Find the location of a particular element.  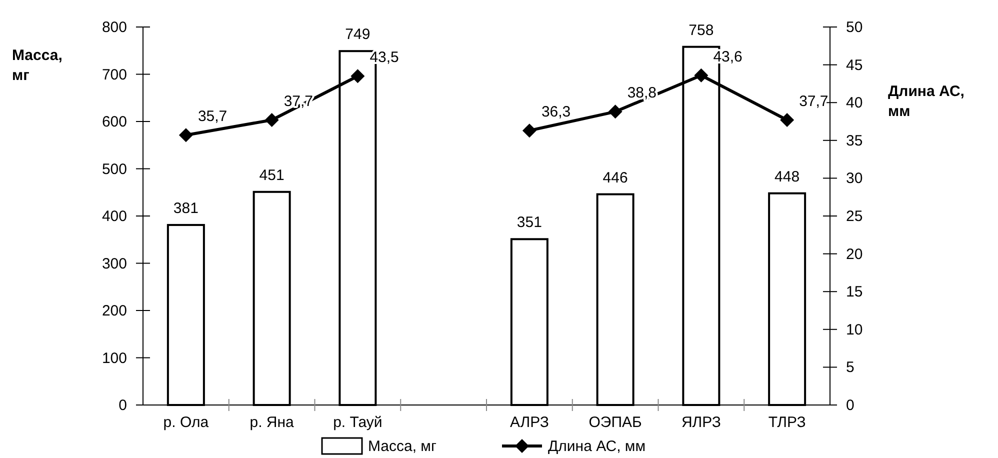

y2-tick-label: 40 is located at coordinates (854, 103).